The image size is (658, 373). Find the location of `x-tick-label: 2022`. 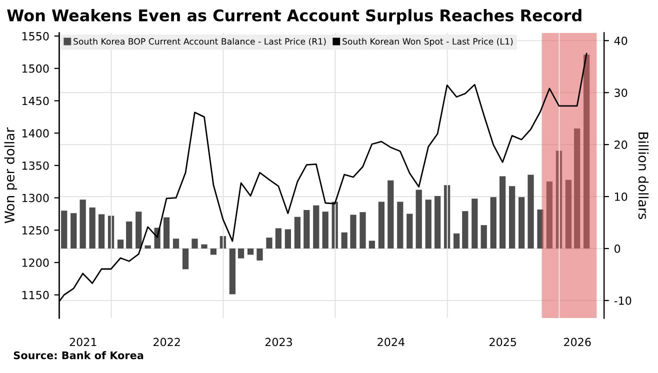

x-tick-label: 2022 is located at coordinates (167, 342).